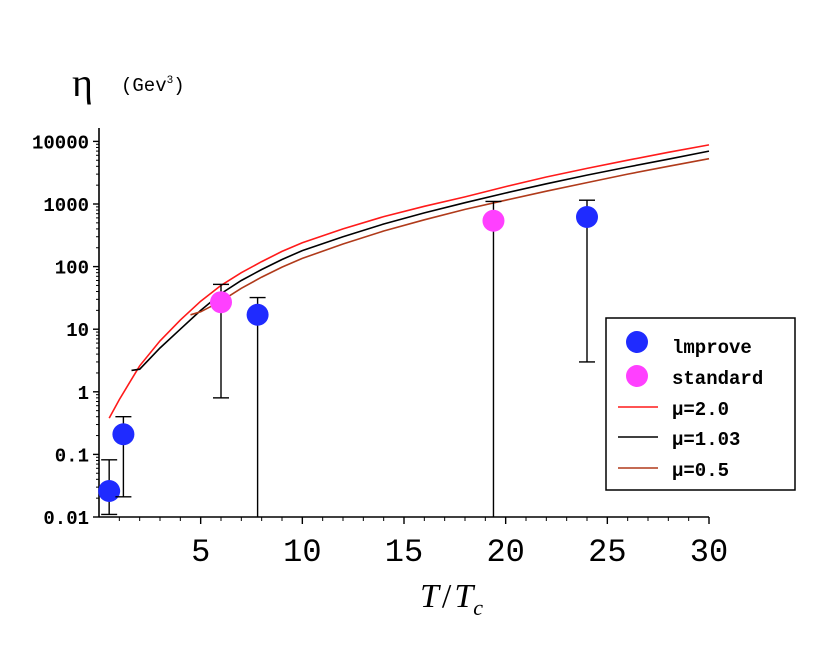 The width and height of the screenshot is (830, 671). What do you see at coordinates (706, 440) in the screenshot?
I see `legend-label-mu-1-03: μ=1.03` at bounding box center [706, 440].